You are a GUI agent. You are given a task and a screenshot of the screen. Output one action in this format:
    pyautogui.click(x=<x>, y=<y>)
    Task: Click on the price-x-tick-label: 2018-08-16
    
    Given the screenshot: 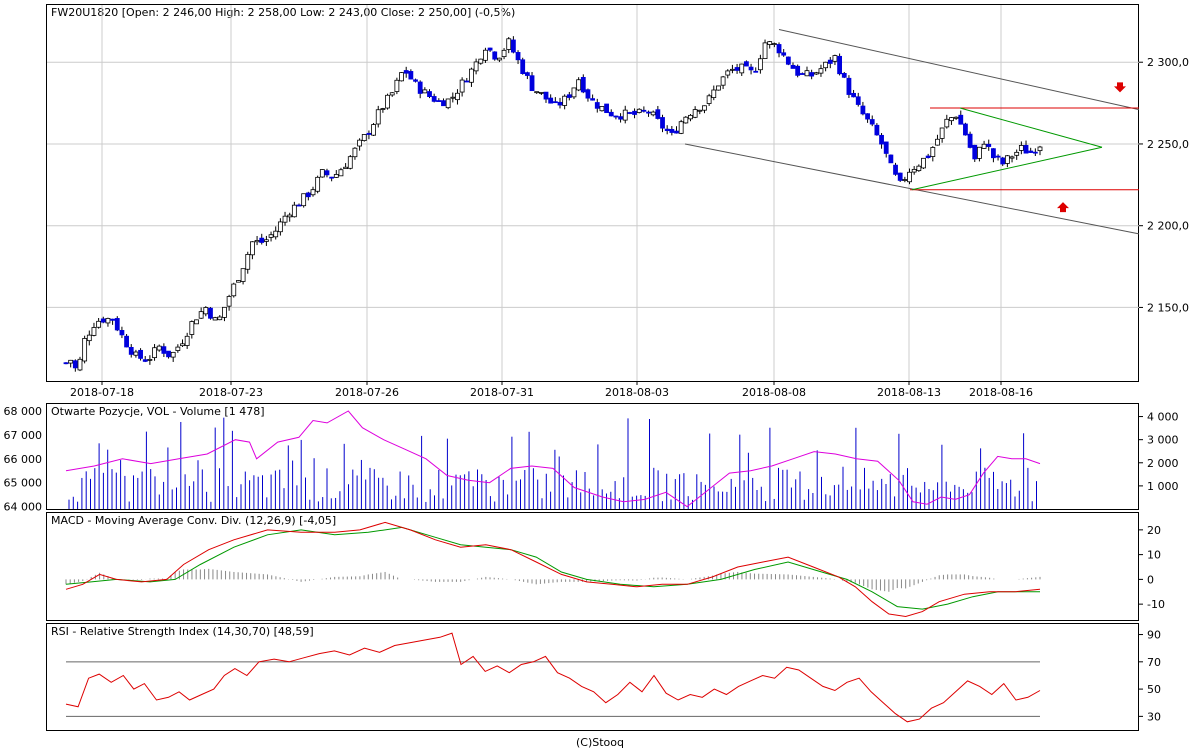 What is the action you would take?
    pyautogui.click(x=1001, y=392)
    